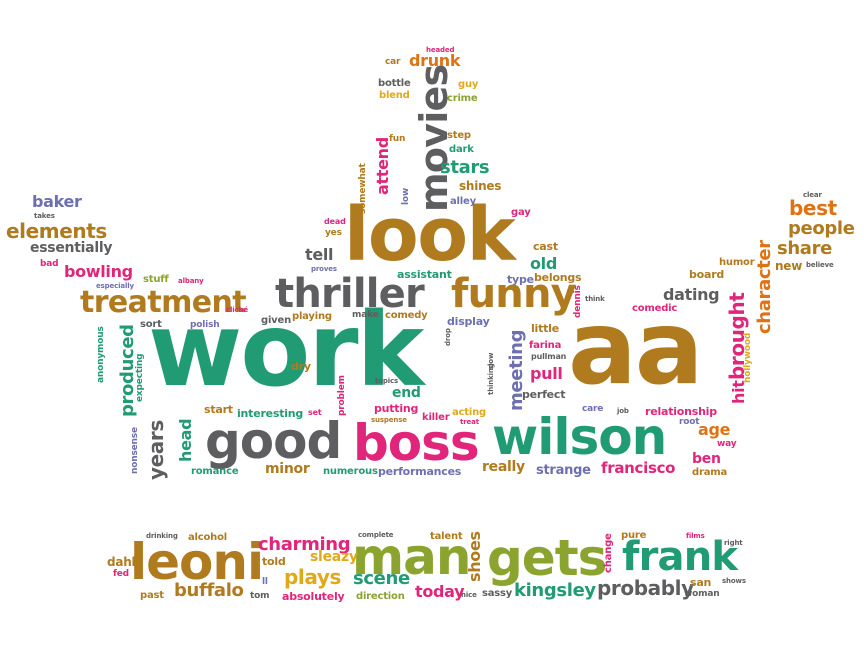  Describe the element at coordinates (56, 231) in the screenshot. I see `word-elements: elements` at that location.